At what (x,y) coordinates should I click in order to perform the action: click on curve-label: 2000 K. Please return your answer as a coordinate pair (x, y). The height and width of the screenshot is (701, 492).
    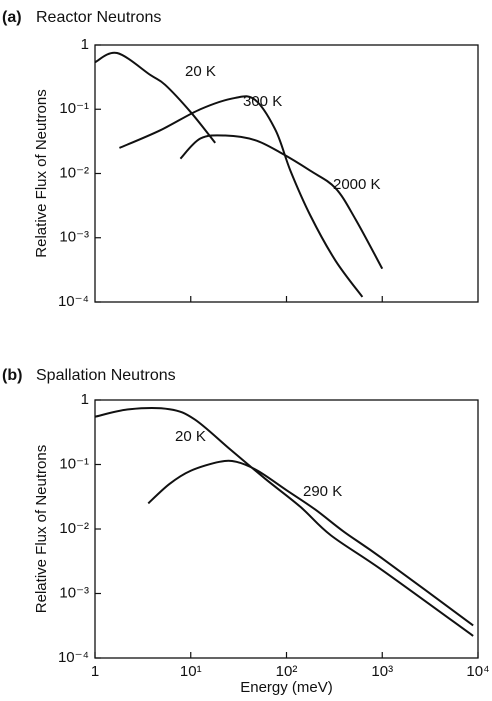
    Looking at the image, I should click on (357, 184).